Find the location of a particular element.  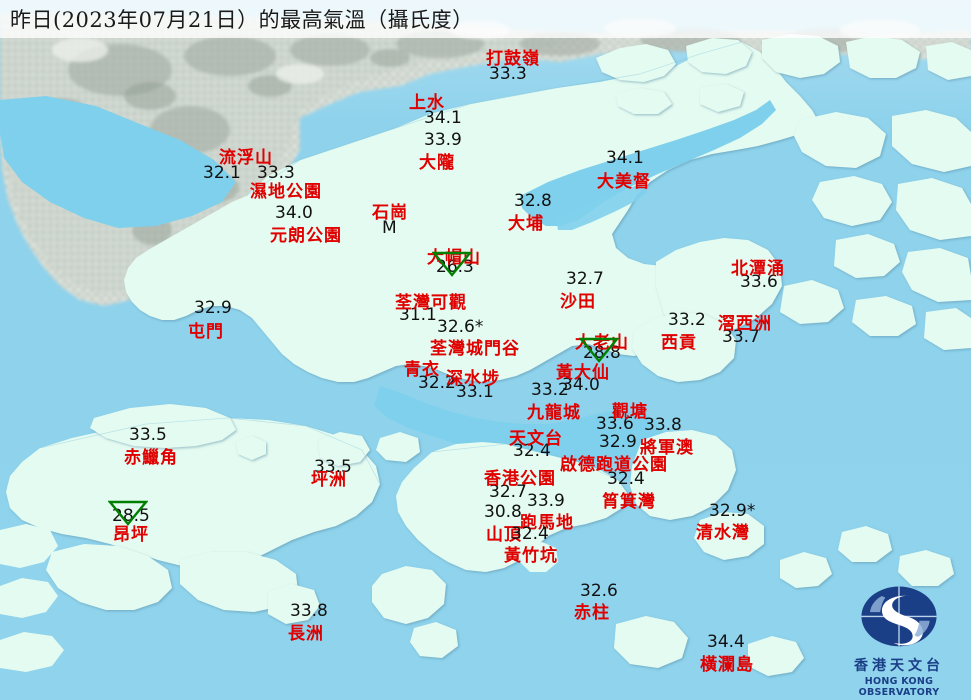

hei-ling-chau is located at coordinates (398, 447).